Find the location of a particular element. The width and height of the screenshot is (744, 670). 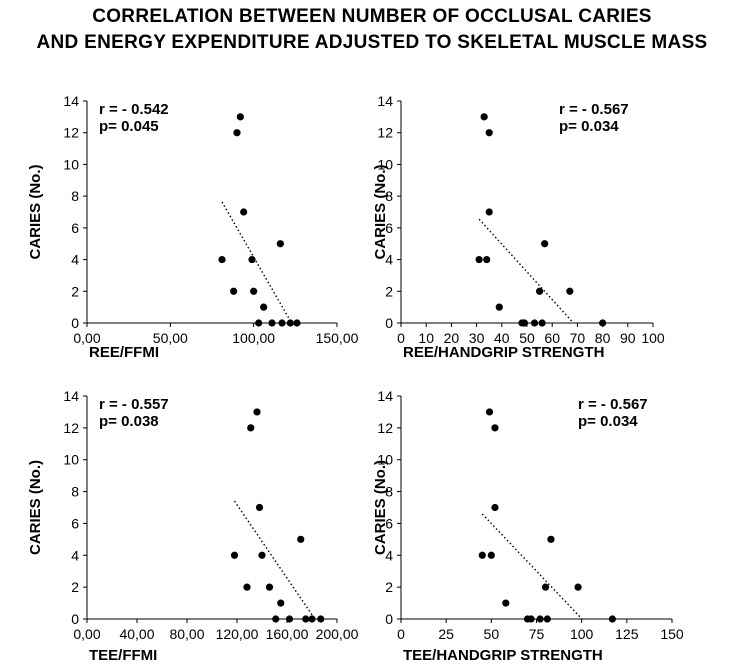

x-tick-label: 75 is located at coordinates (537, 634).